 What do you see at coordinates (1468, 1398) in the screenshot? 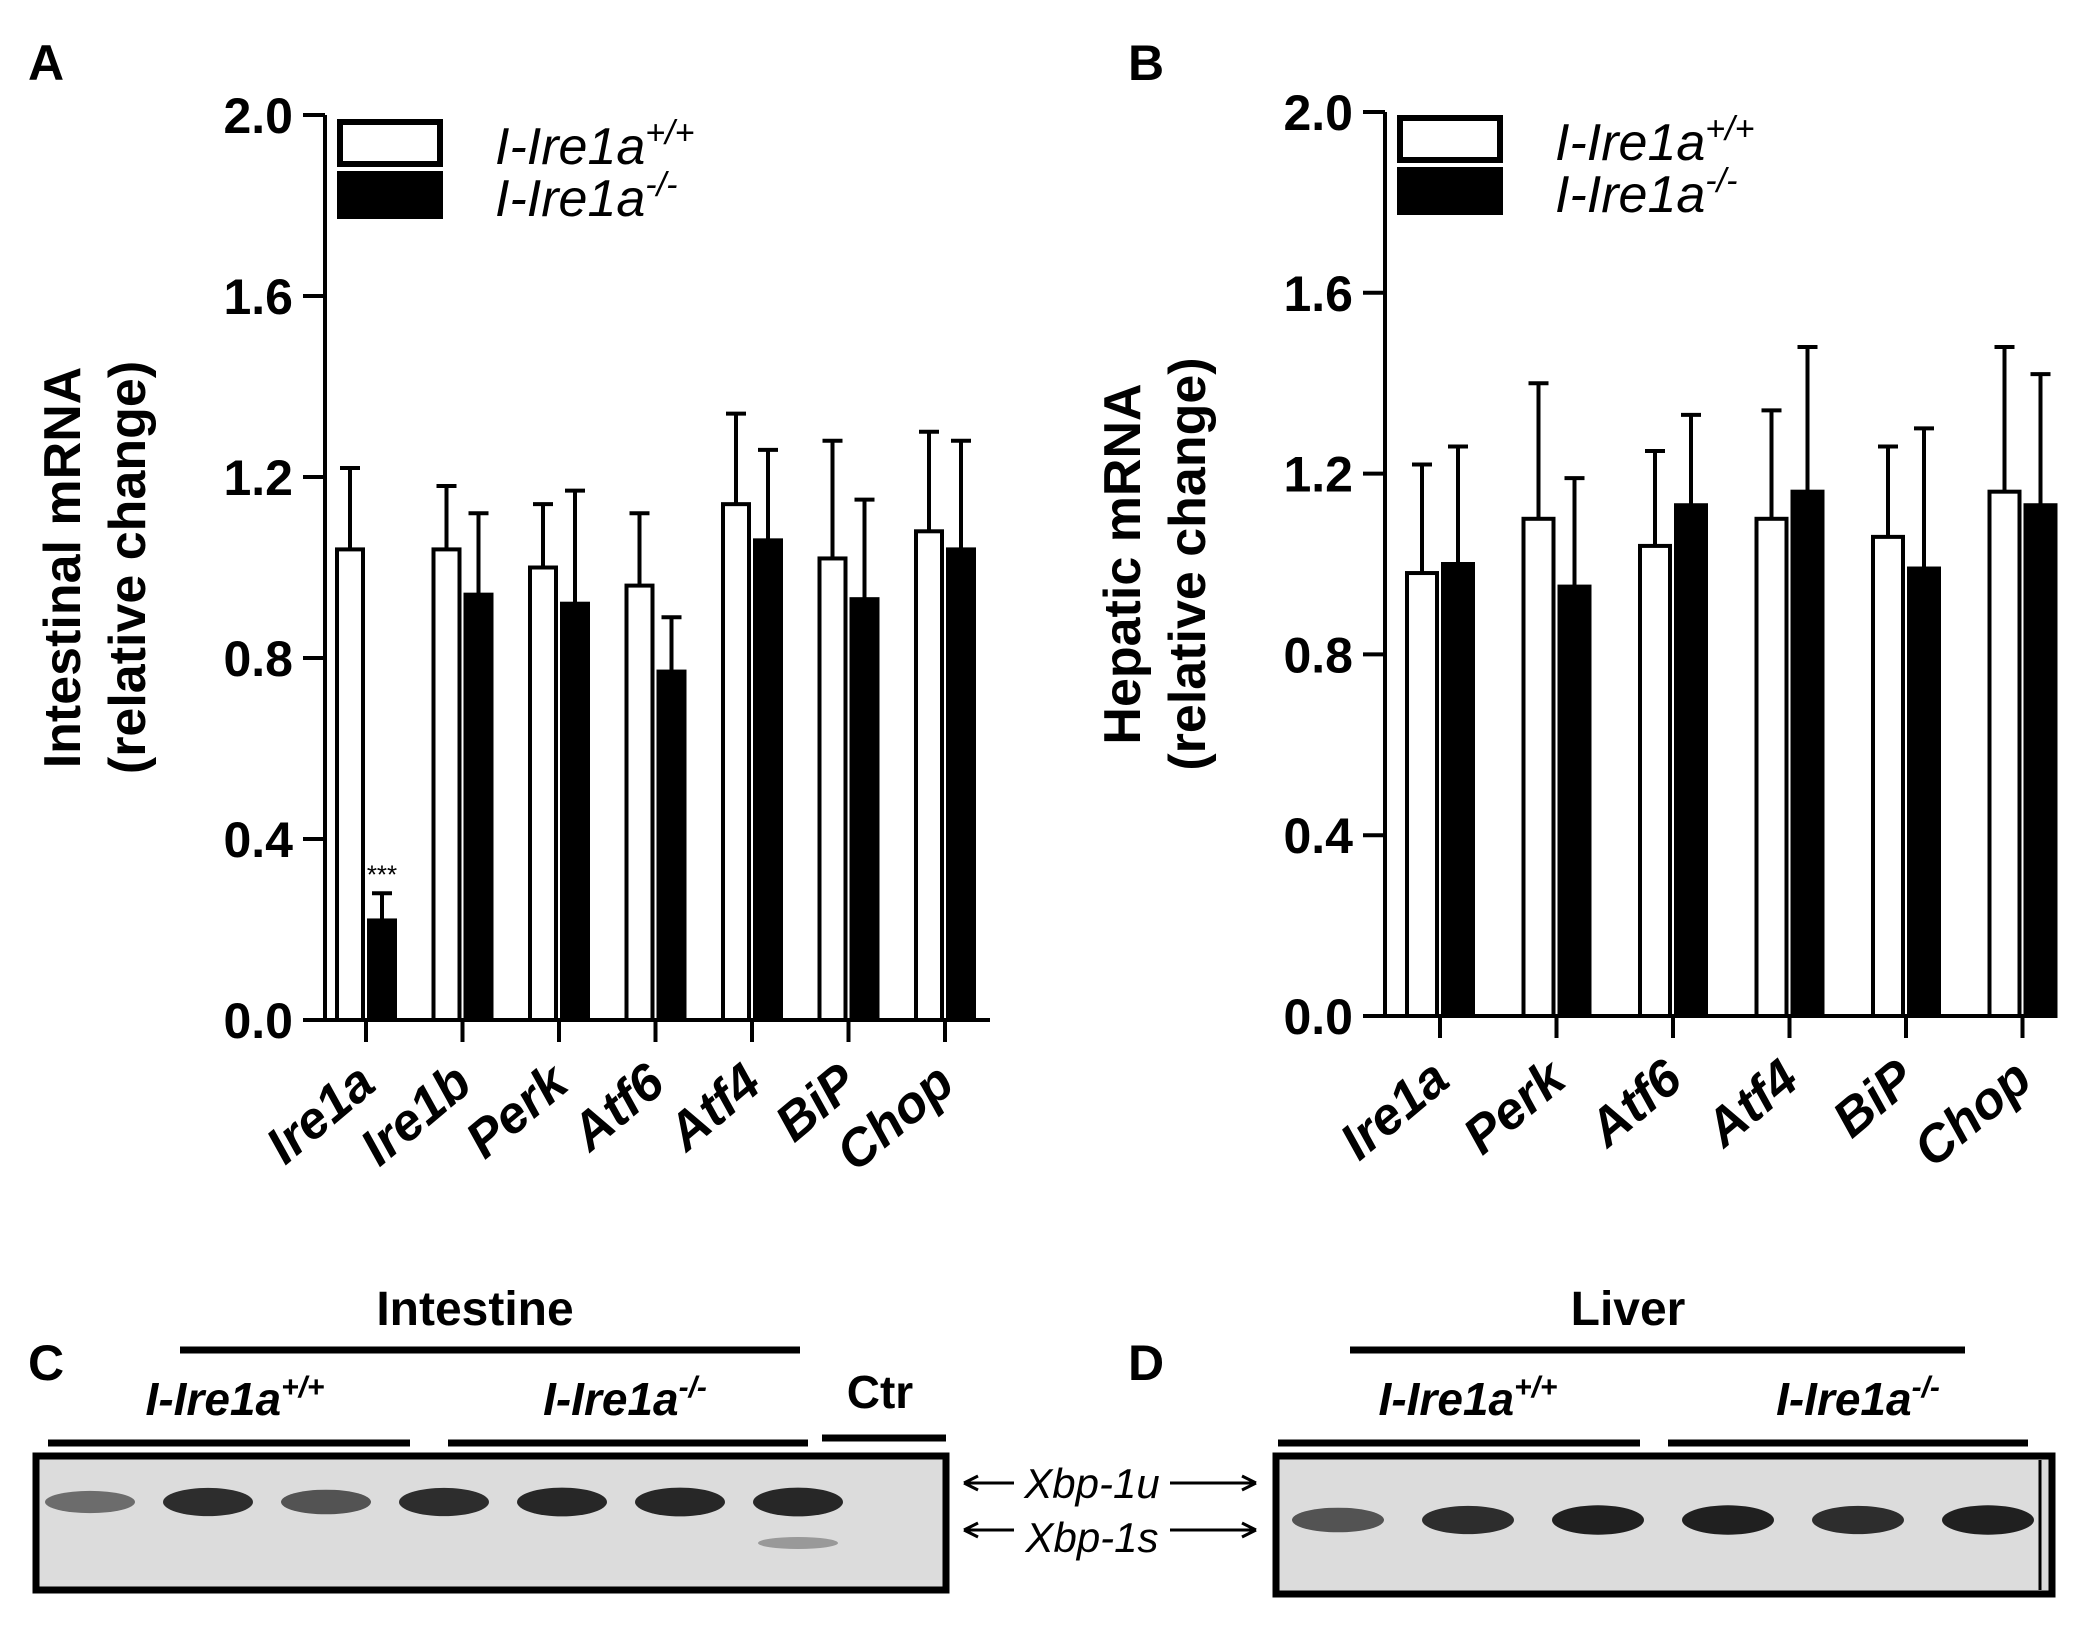
I see `panel-d-group1-label: I-Ire1a+/+` at bounding box center [1468, 1398].